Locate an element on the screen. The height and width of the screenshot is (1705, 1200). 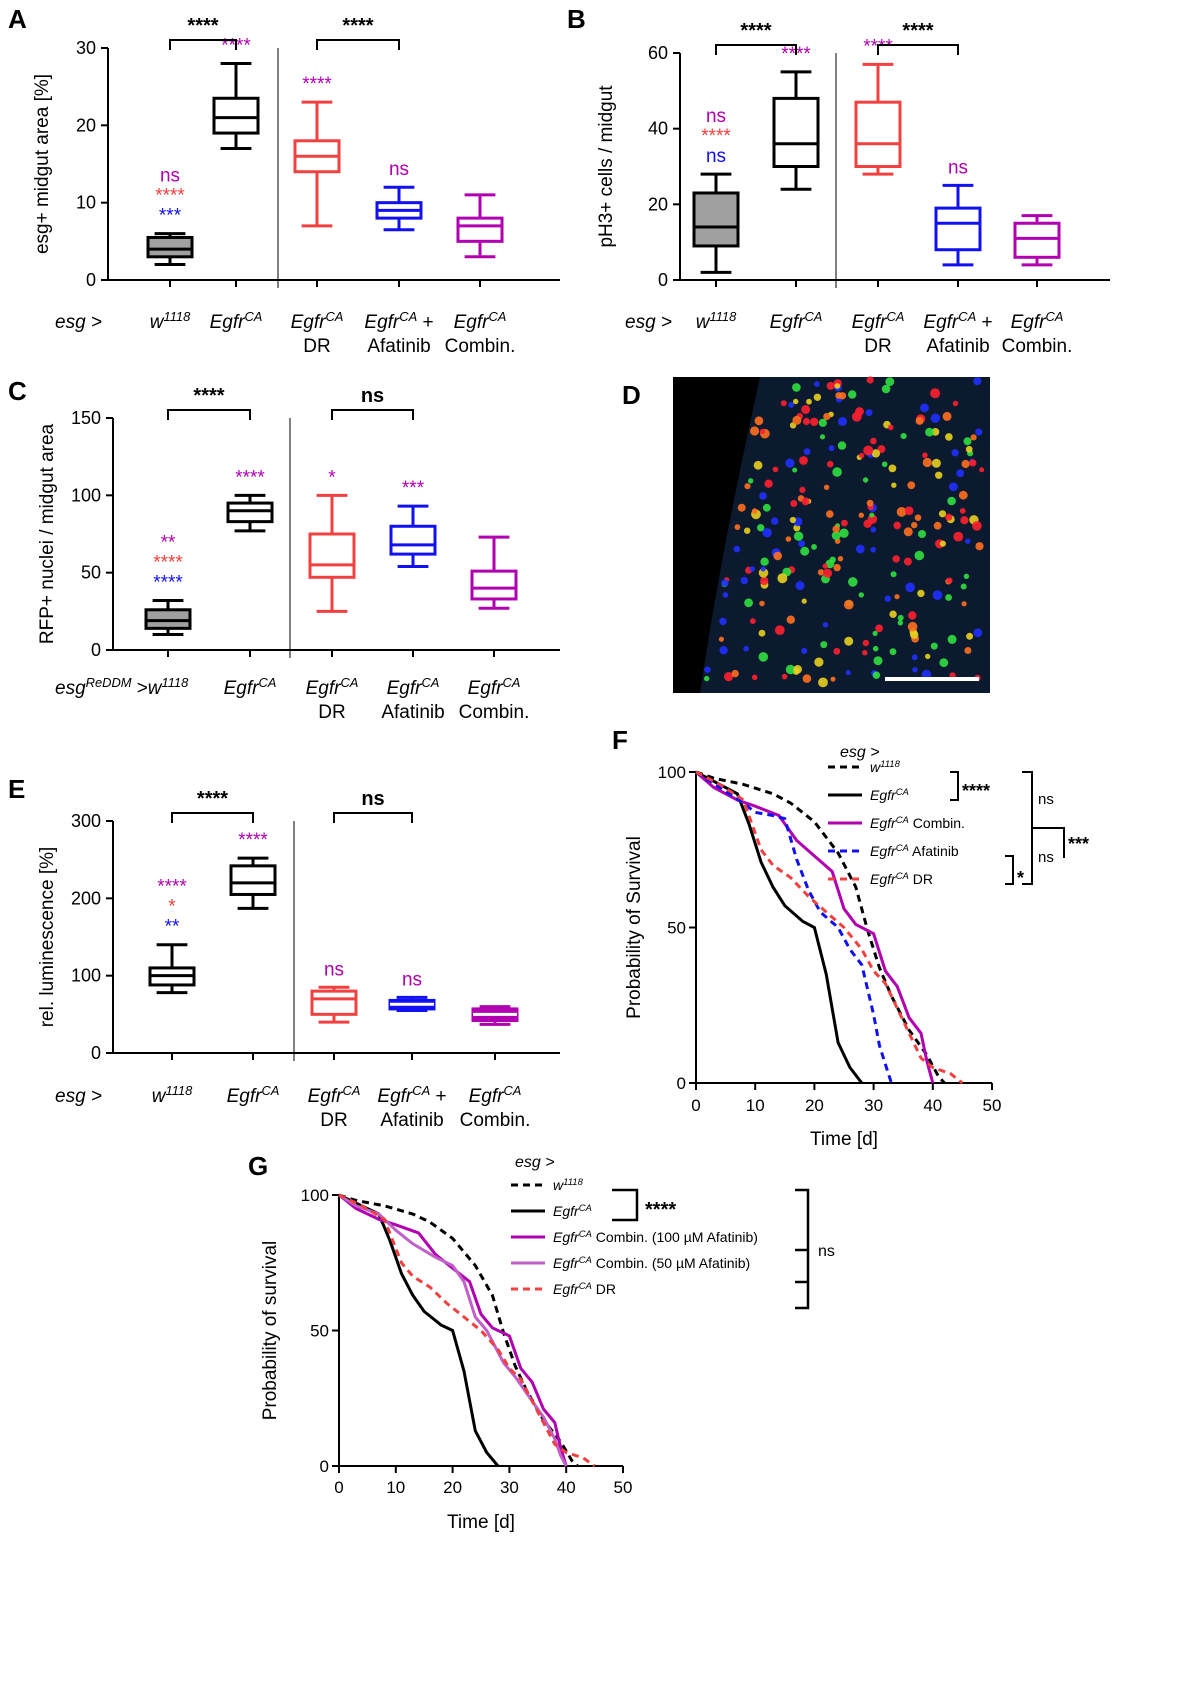
legend-title: esg > is located at coordinates (535, 1162).